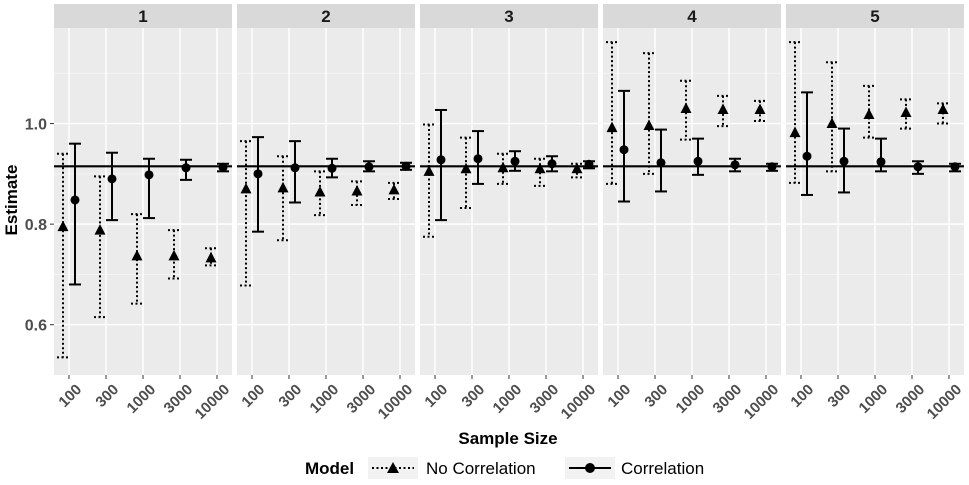 The width and height of the screenshot is (969, 485). Describe the element at coordinates (481, 468) in the screenshot. I see `legend-label-no-correlation: No Correlation` at that location.